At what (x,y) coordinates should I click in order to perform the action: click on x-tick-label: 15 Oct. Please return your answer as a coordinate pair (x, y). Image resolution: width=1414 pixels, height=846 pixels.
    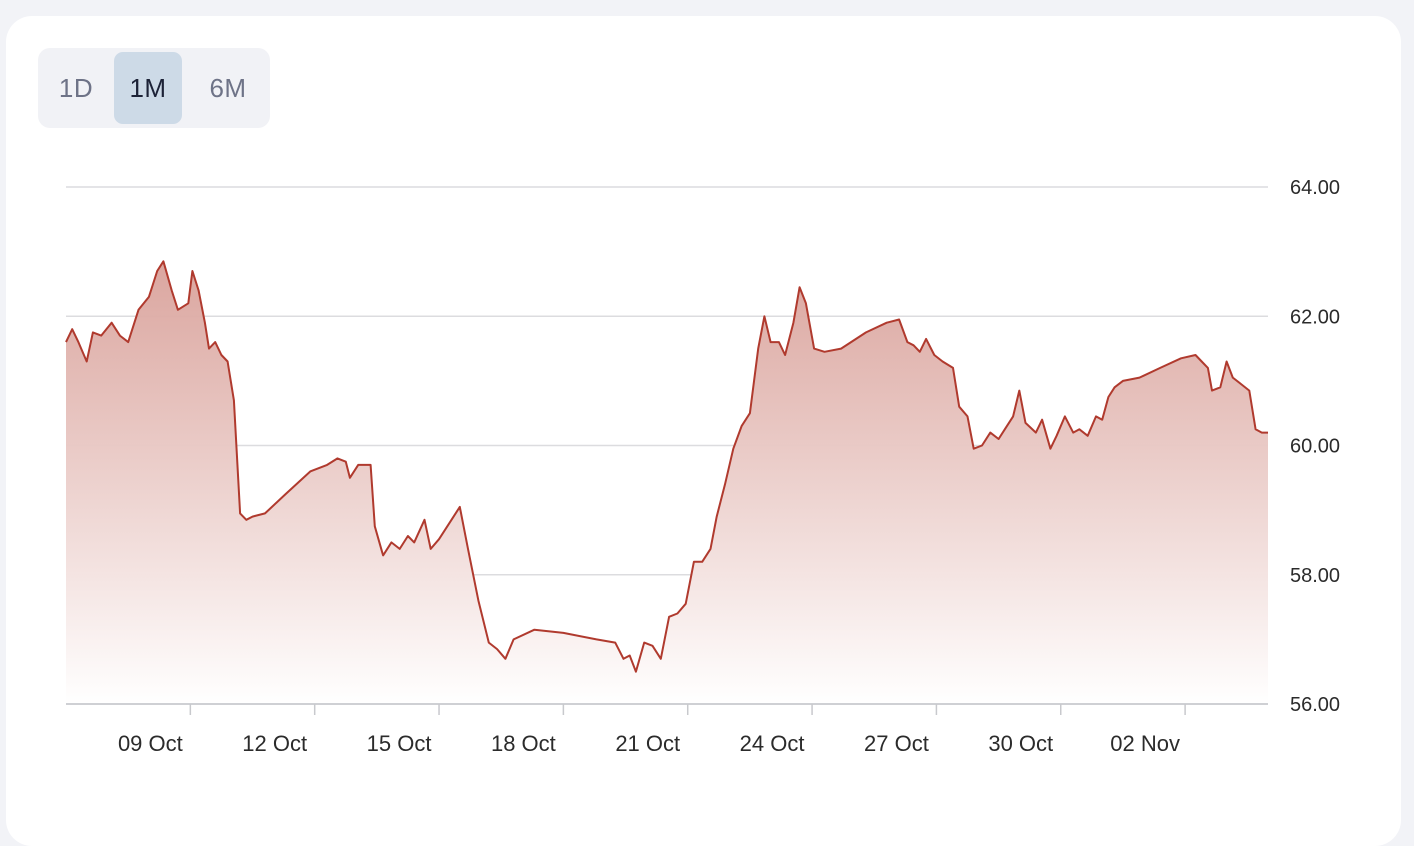
    Looking at the image, I should click on (399, 743).